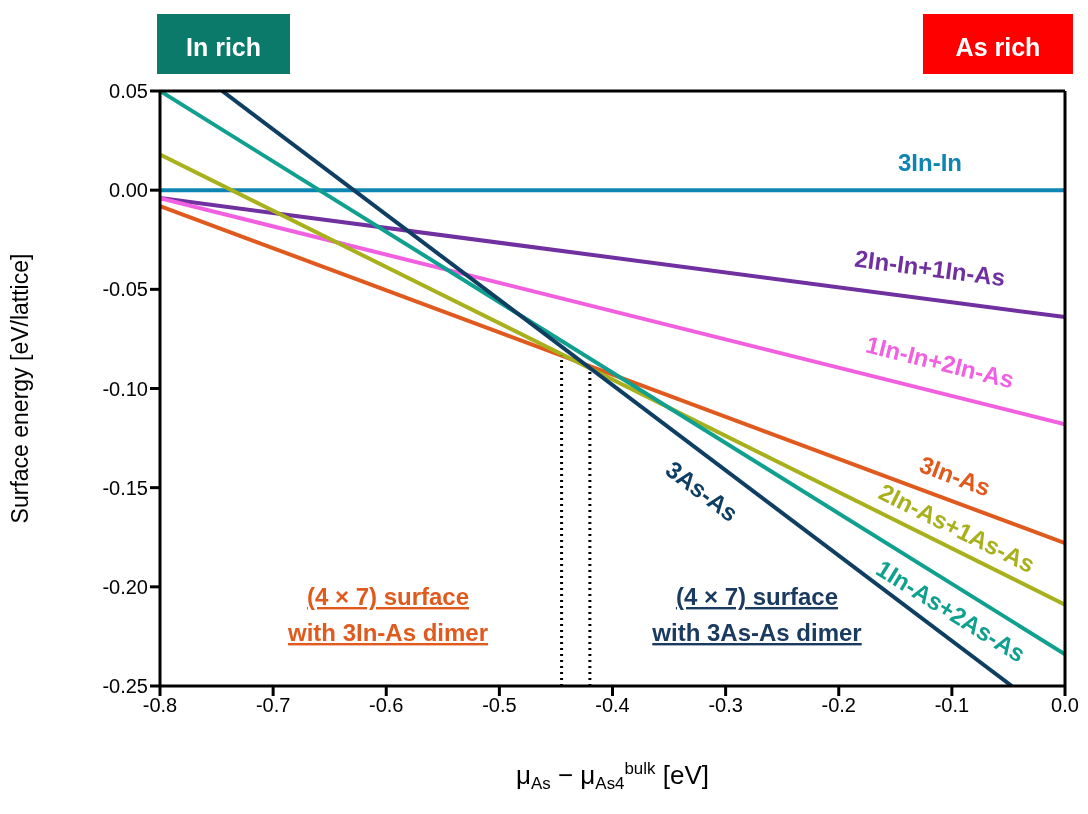 The height and width of the screenshot is (814, 1088). Describe the element at coordinates (125, 586) in the screenshot. I see `y-tick-label: -0.20` at that location.